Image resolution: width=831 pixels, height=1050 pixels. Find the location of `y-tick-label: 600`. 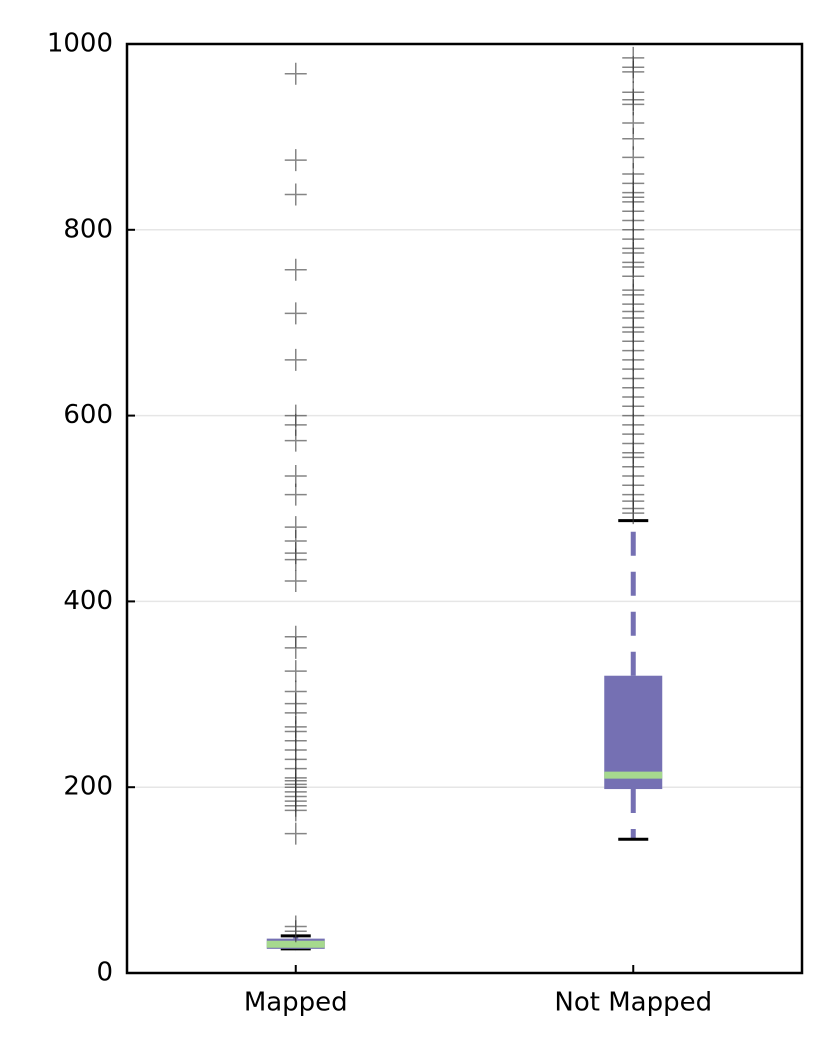

y-tick-label: 600 is located at coordinates (88, 415).